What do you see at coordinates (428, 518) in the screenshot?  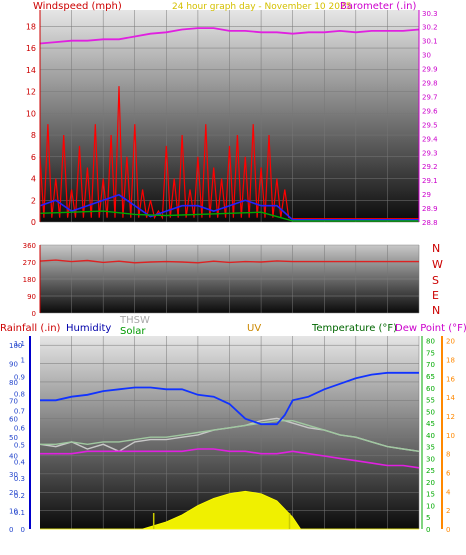 I see `temperature-tick-label: 5` at bounding box center [428, 518].